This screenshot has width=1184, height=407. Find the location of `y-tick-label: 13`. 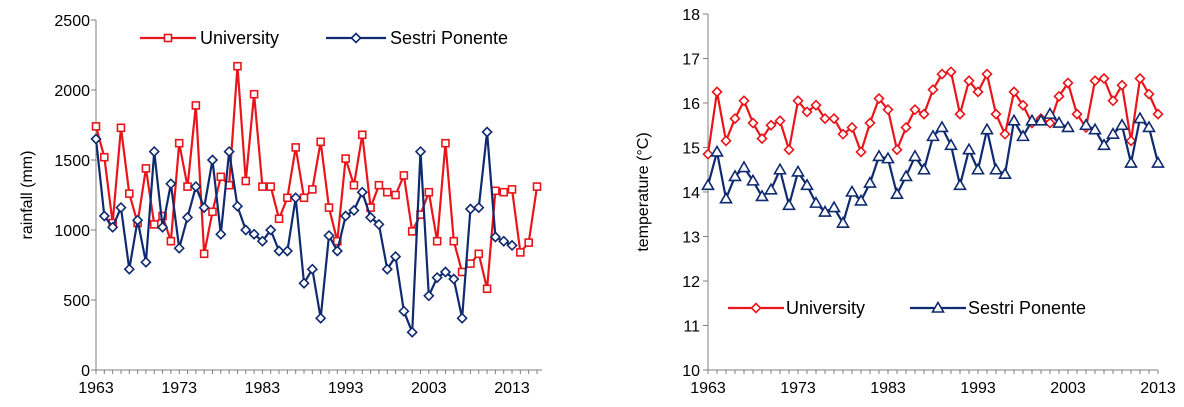

y-tick-label: 13 is located at coordinates (691, 238).